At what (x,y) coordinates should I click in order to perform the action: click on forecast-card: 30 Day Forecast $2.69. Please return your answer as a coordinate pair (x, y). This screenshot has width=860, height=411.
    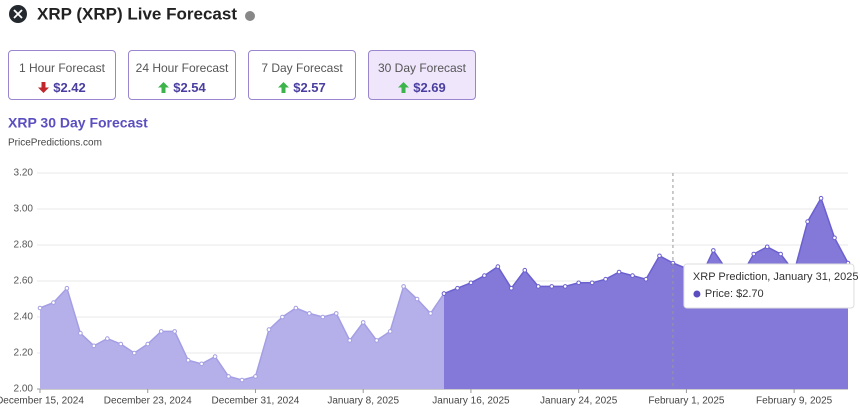
    Looking at the image, I should click on (422, 75).